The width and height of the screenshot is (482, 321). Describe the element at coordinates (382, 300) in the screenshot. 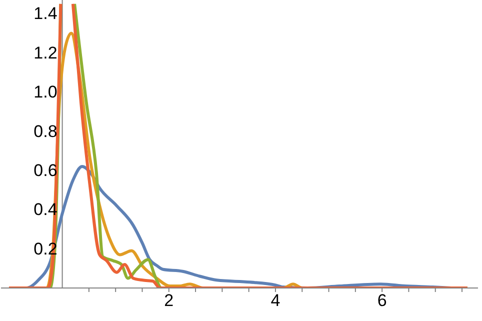

I see `x-tick-label: 6` at that location.